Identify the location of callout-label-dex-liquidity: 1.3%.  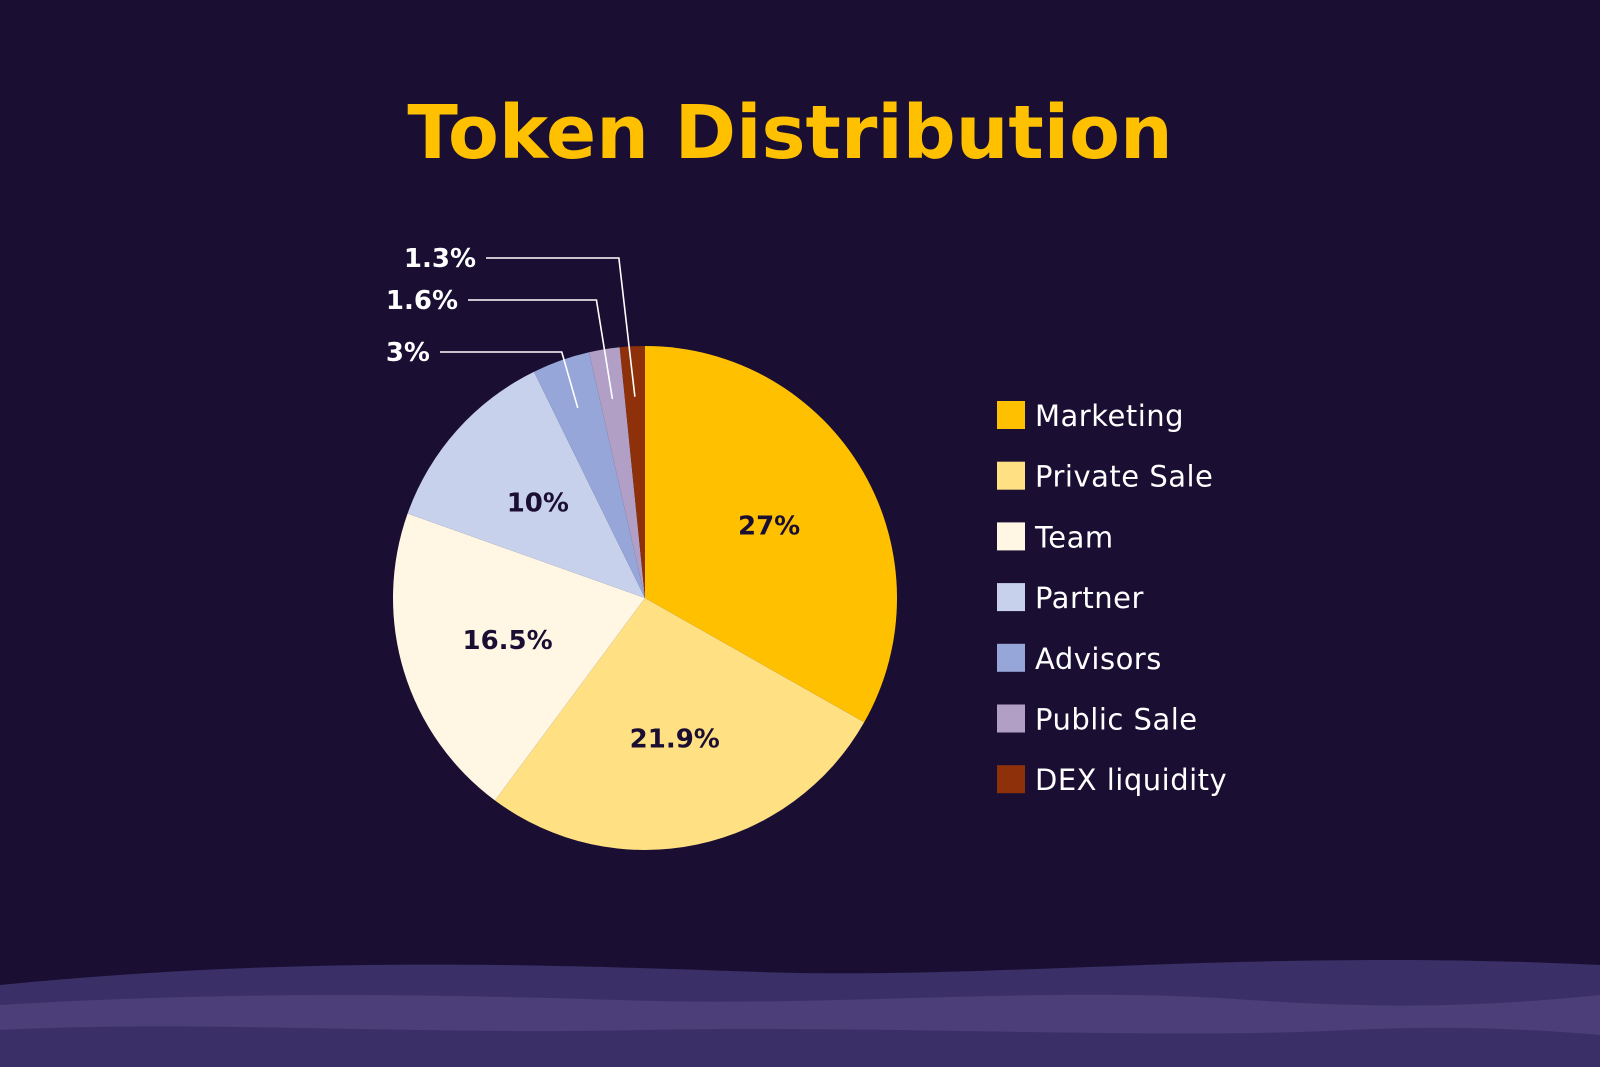
(440, 259).